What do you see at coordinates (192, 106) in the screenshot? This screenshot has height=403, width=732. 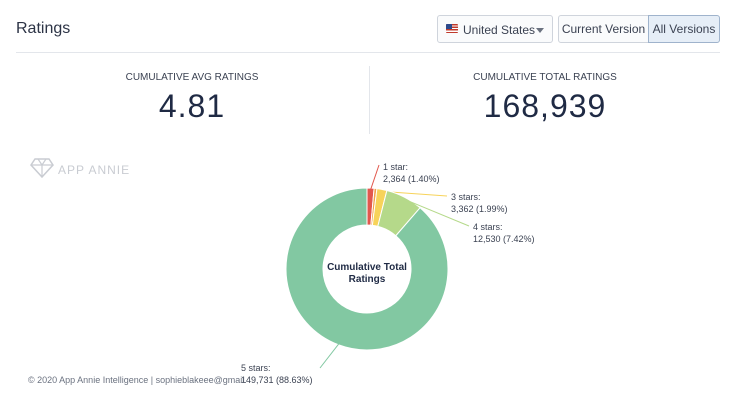 I see `avg-ratings-value: 4.81` at bounding box center [192, 106].